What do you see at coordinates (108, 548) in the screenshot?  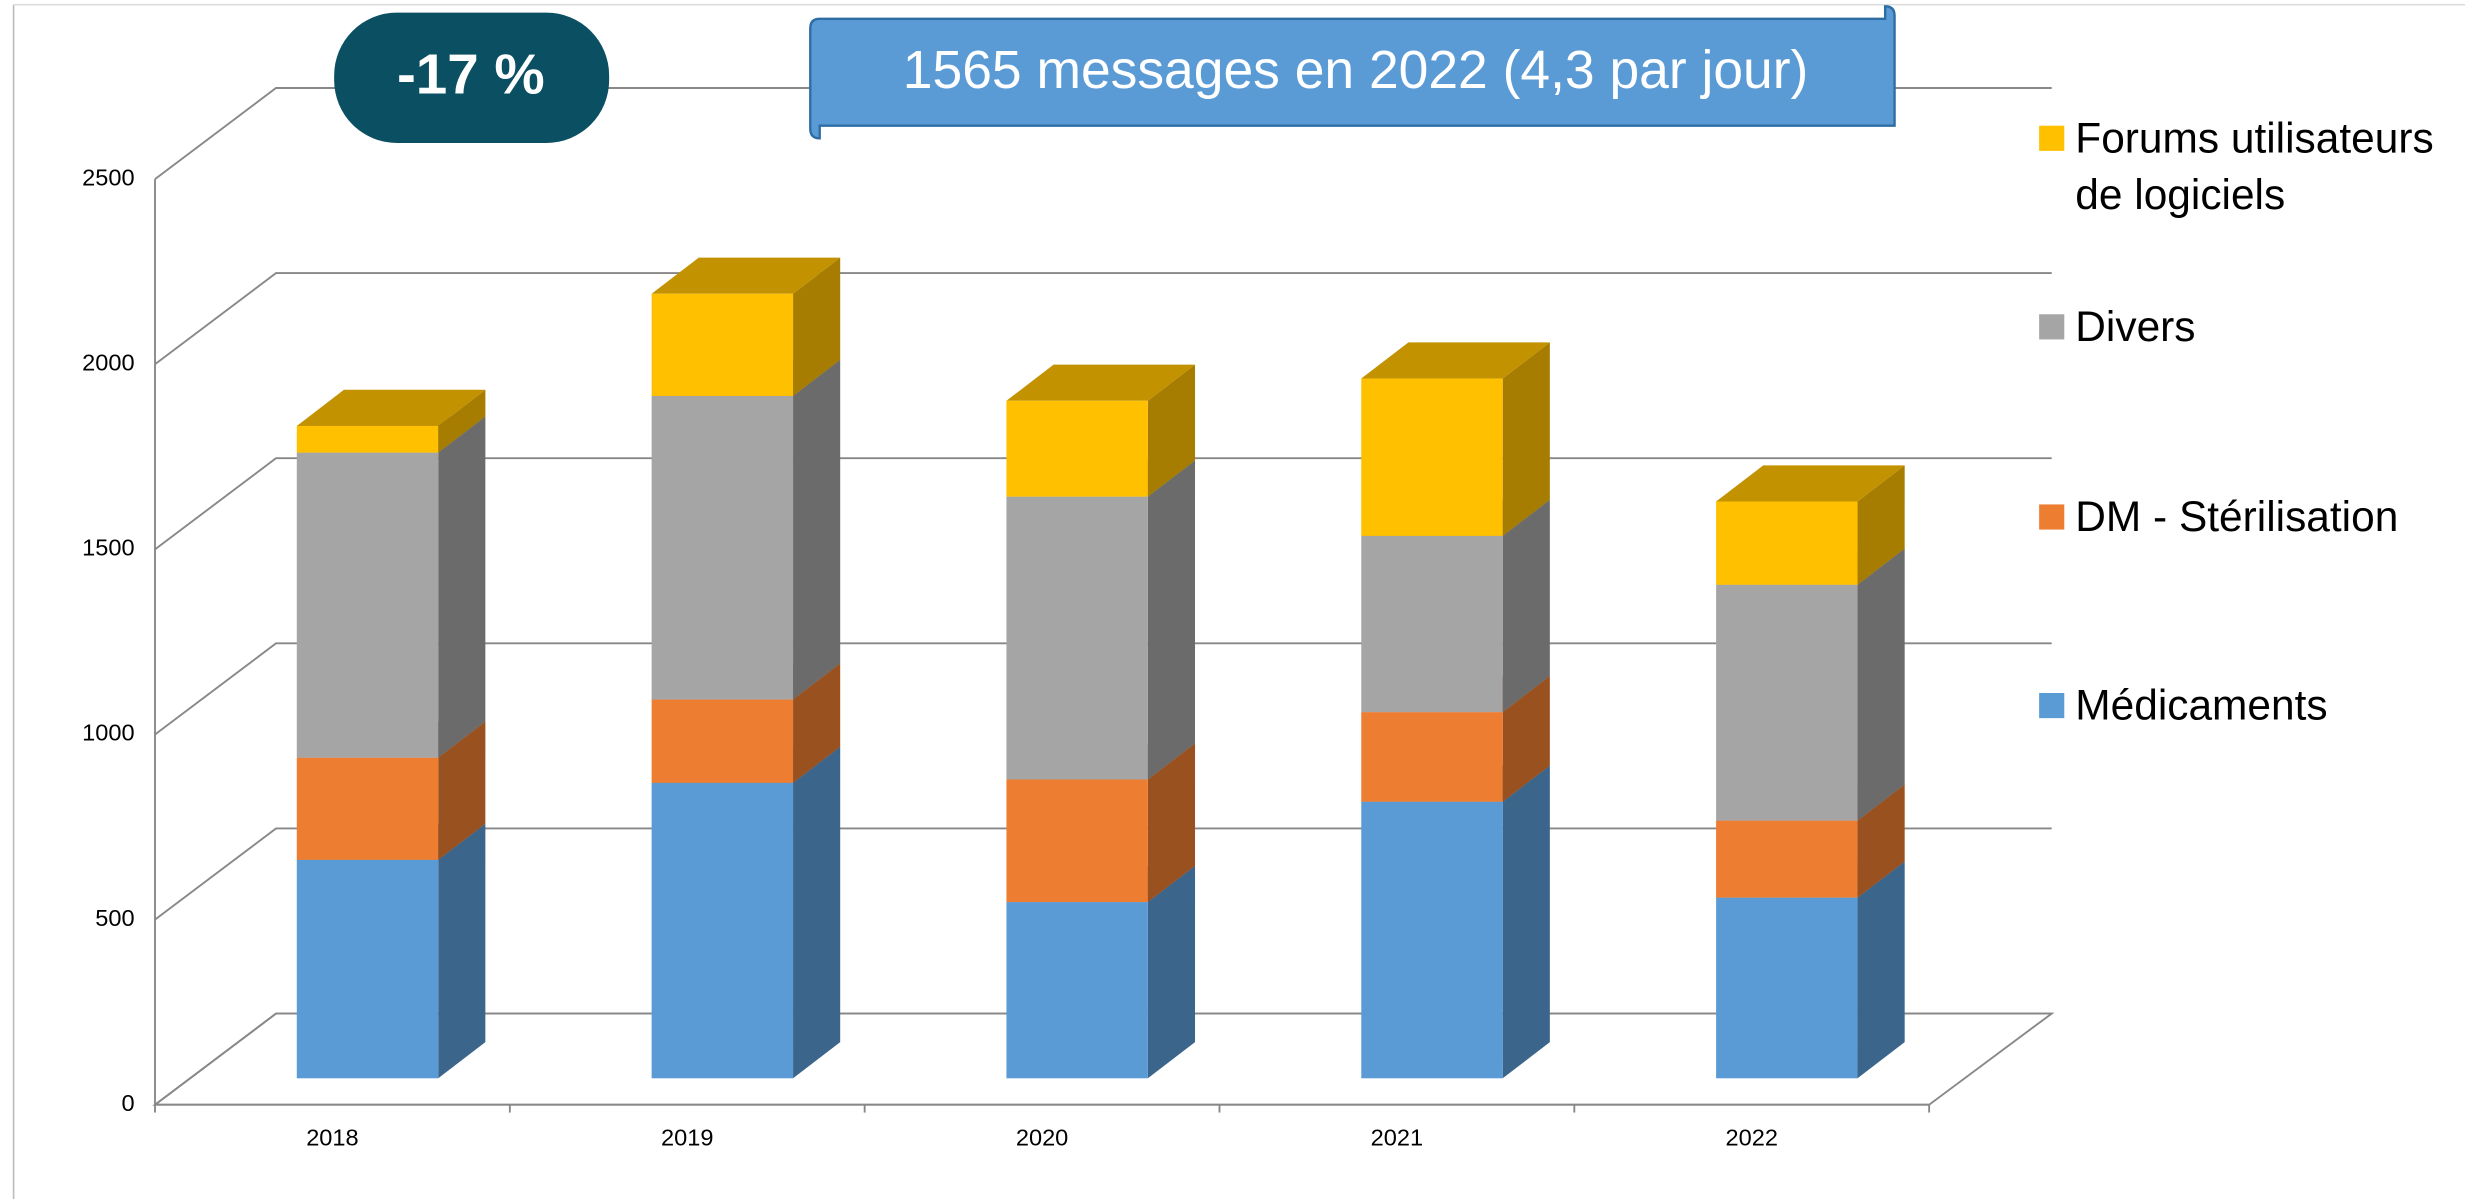 I see `y-tick-label: 1500` at bounding box center [108, 548].